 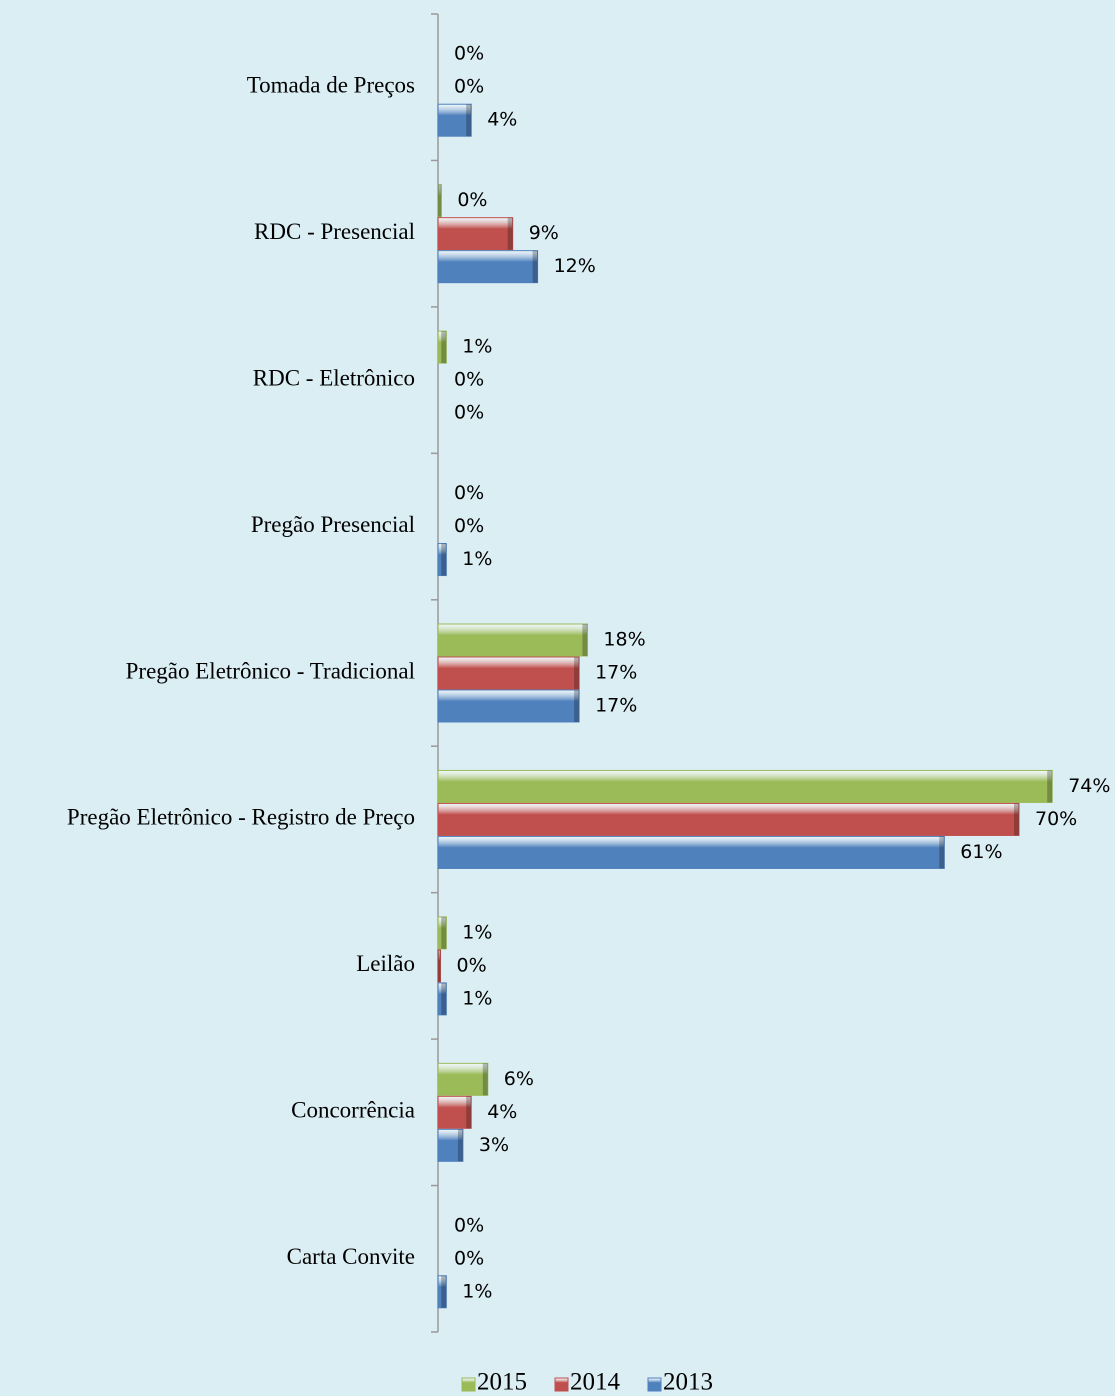 I want to click on legend-label: 2013, so click(x=688, y=1382).